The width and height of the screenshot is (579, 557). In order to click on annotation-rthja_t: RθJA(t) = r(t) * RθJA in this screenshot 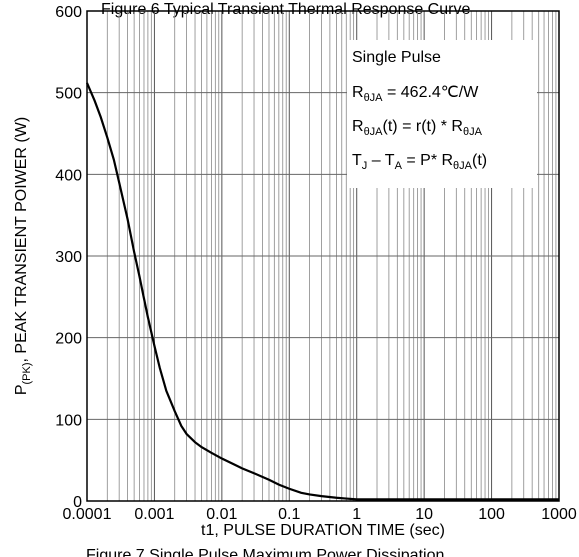, I will do `click(417, 128)`.